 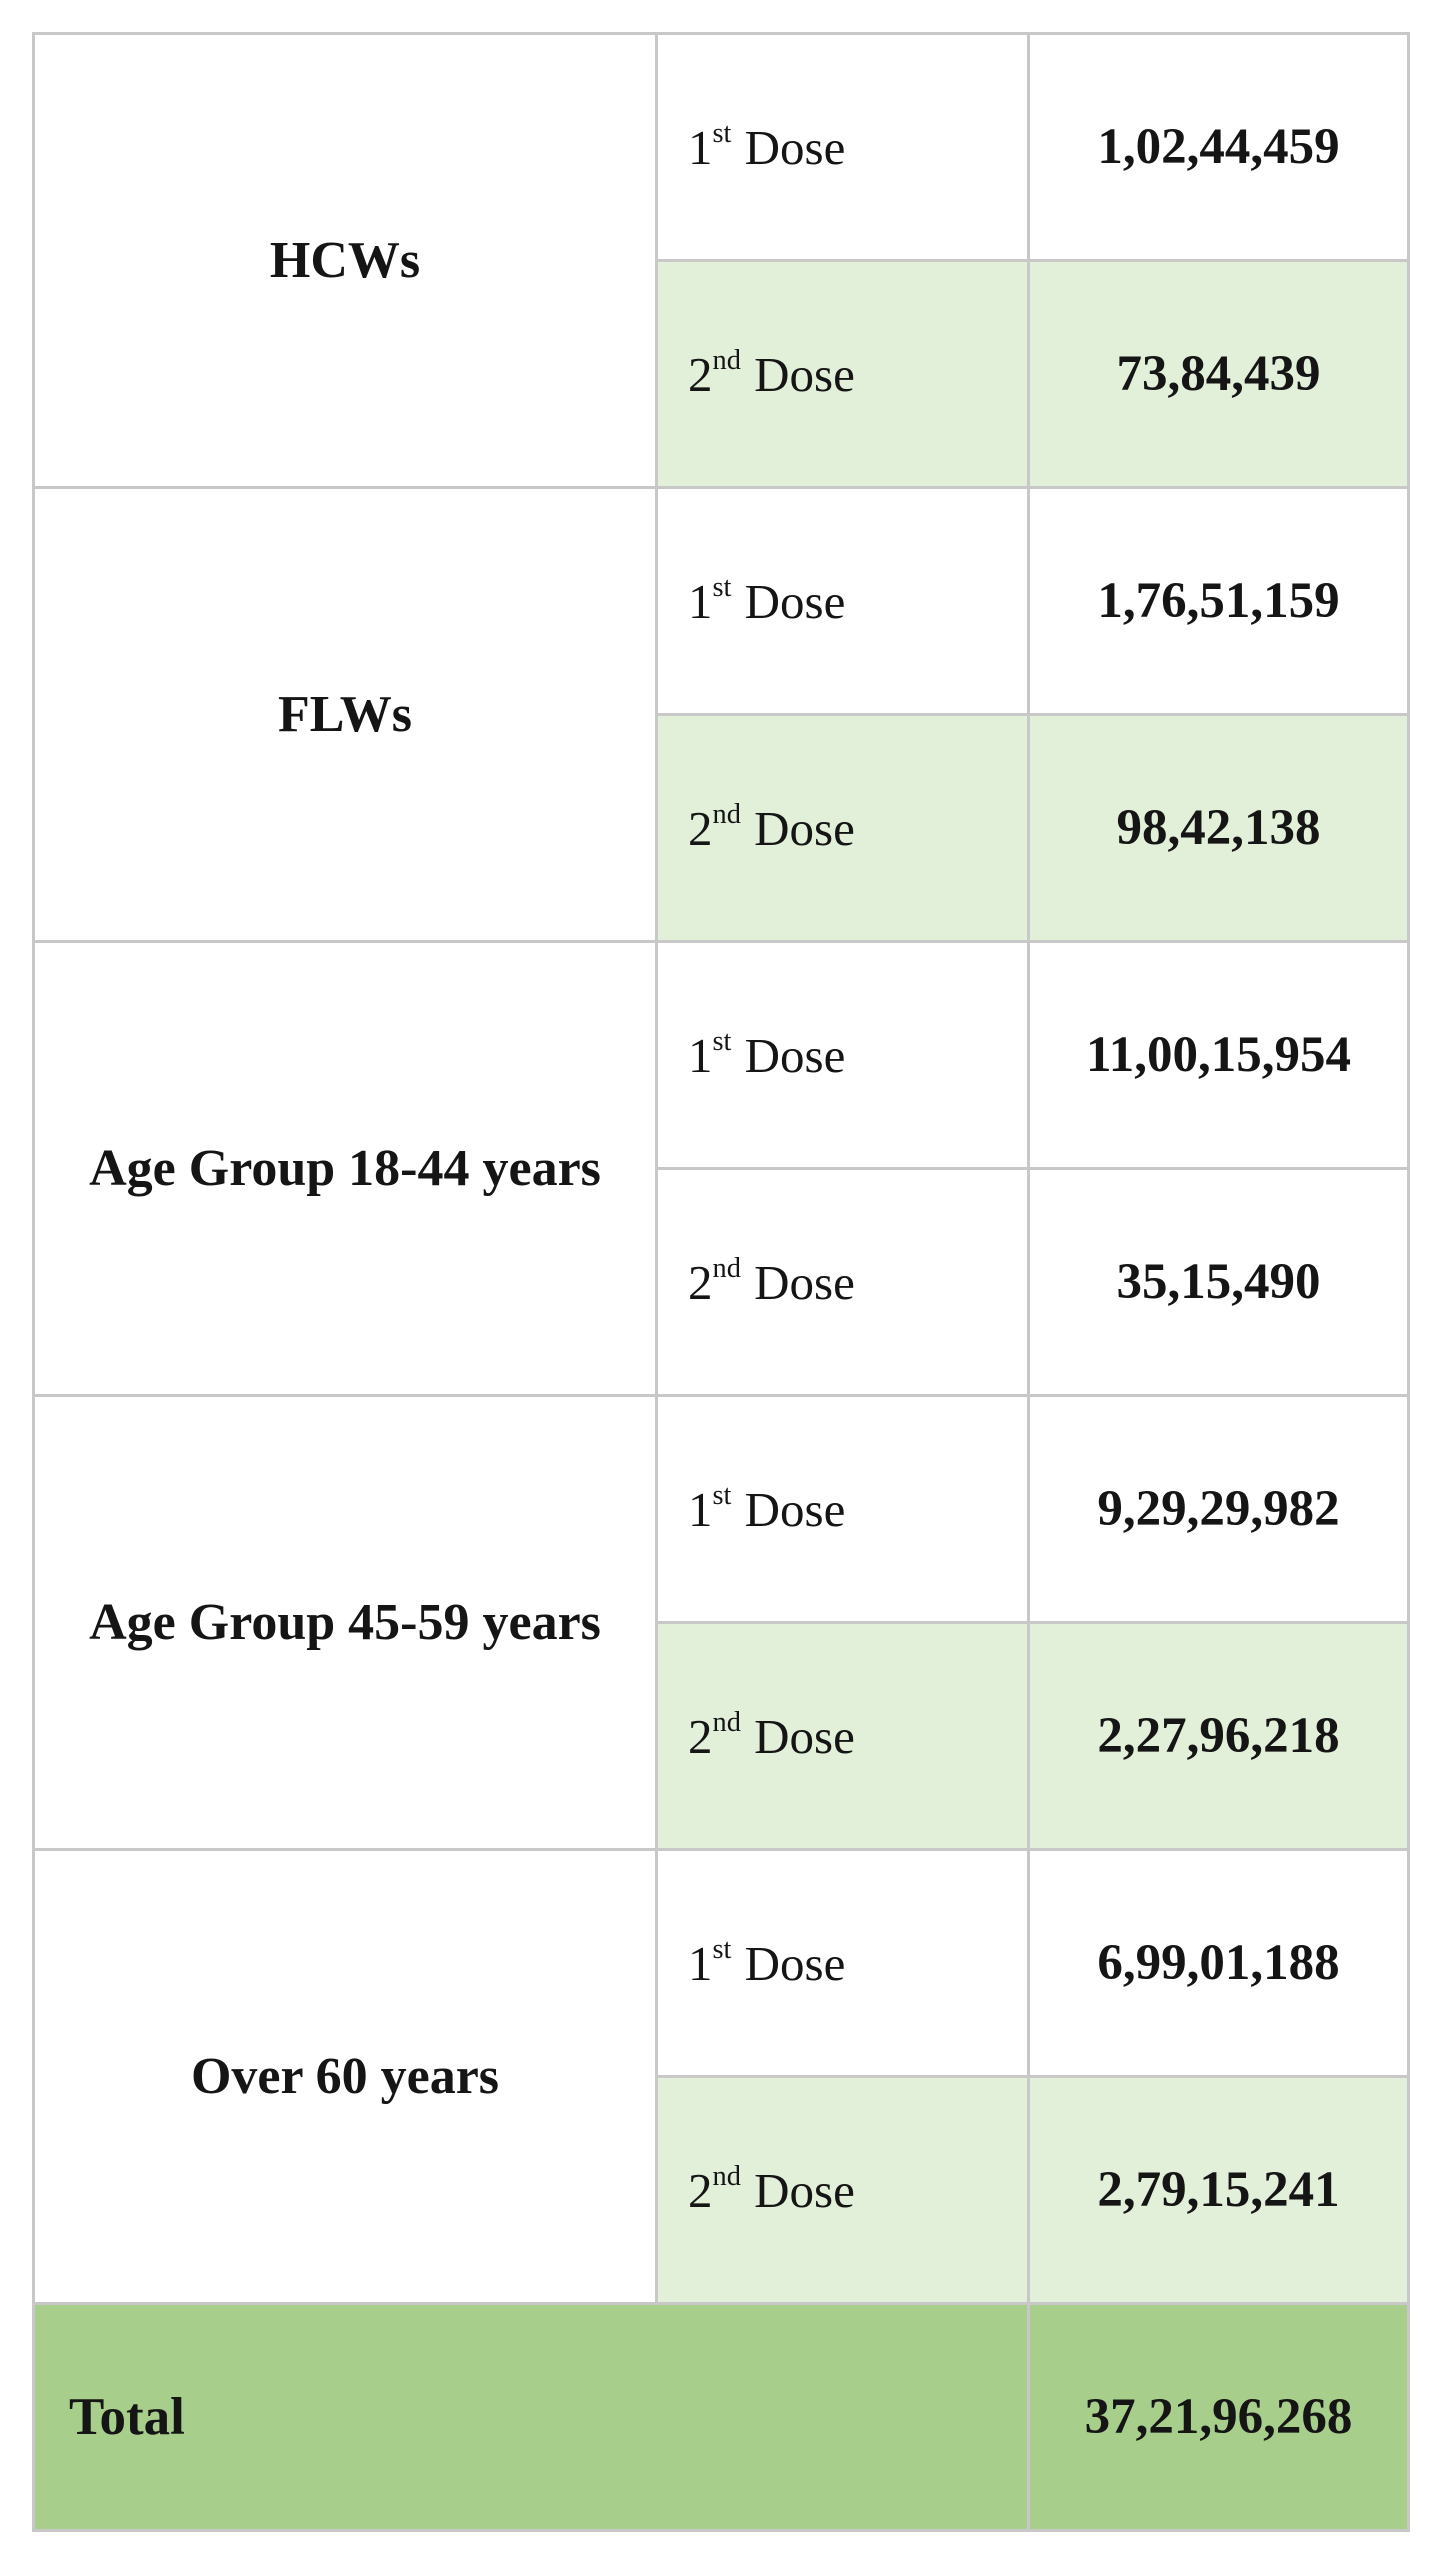 What do you see at coordinates (1218, 1736) in the screenshot?
I see `dose-value-age-45-59-2nd: 2,27,96,218` at bounding box center [1218, 1736].